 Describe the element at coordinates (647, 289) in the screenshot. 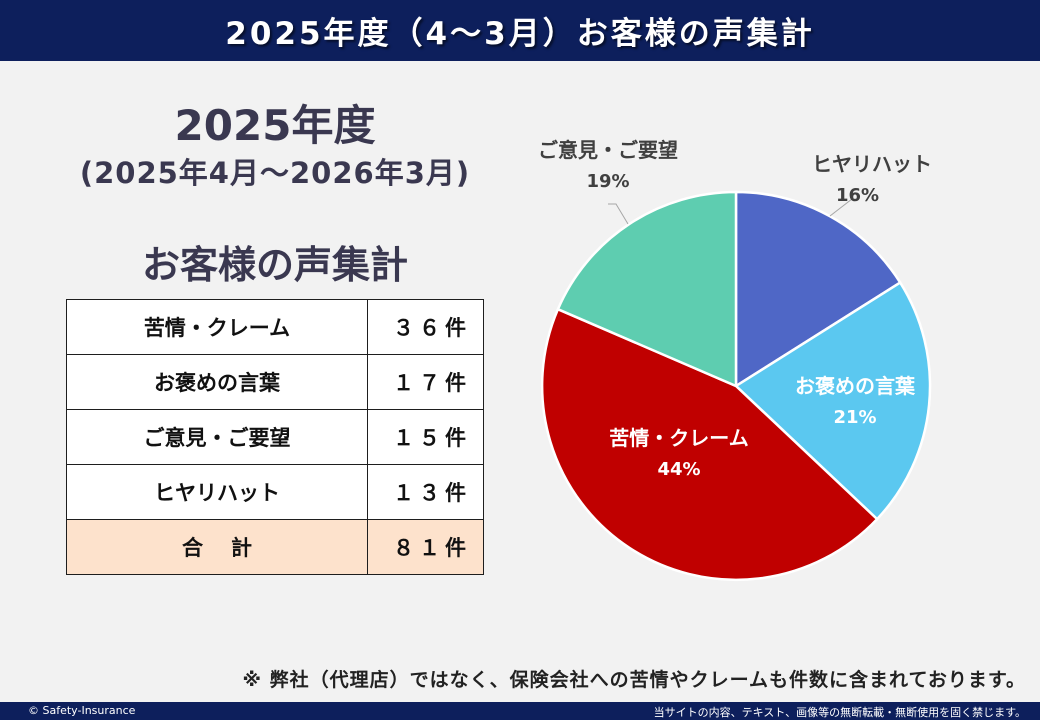

I see `slice-opinions-requests` at that location.